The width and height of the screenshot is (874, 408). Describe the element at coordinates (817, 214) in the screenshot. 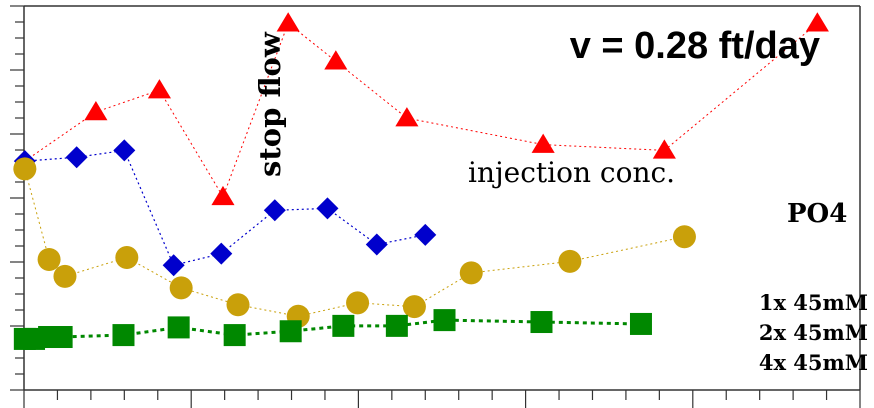

I see `annotation-po4: PO4` at that location.